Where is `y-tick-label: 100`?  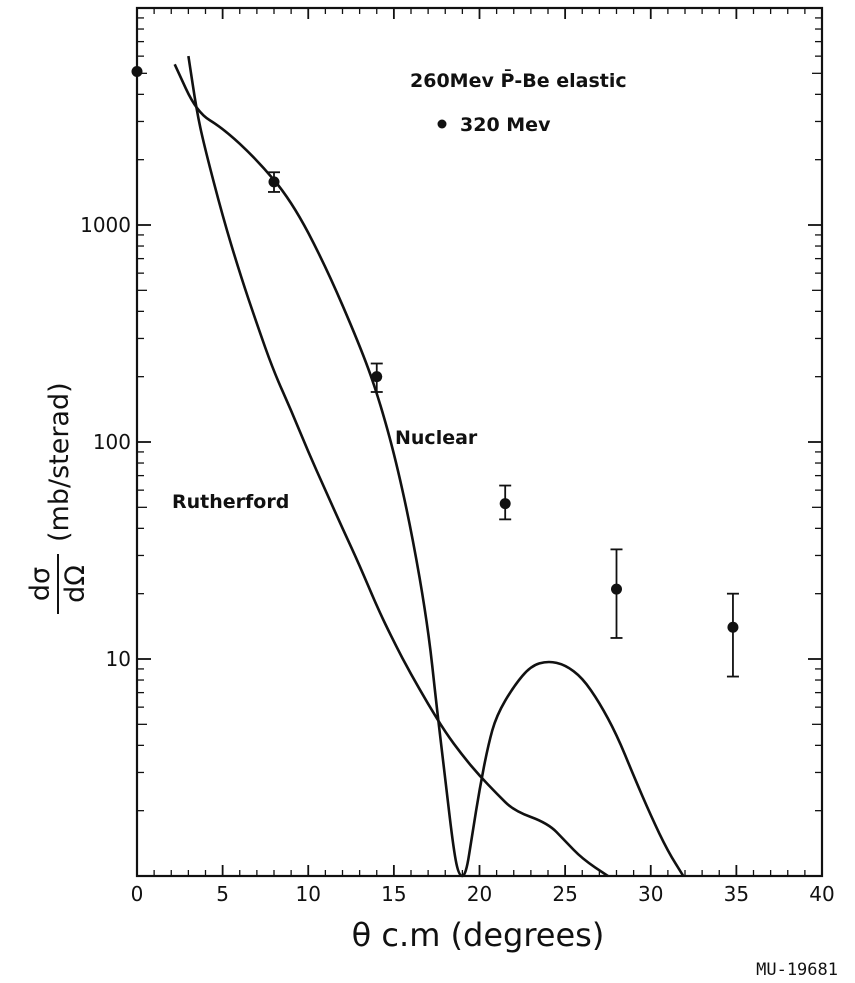 y-tick-label: 100 is located at coordinates (112, 442).